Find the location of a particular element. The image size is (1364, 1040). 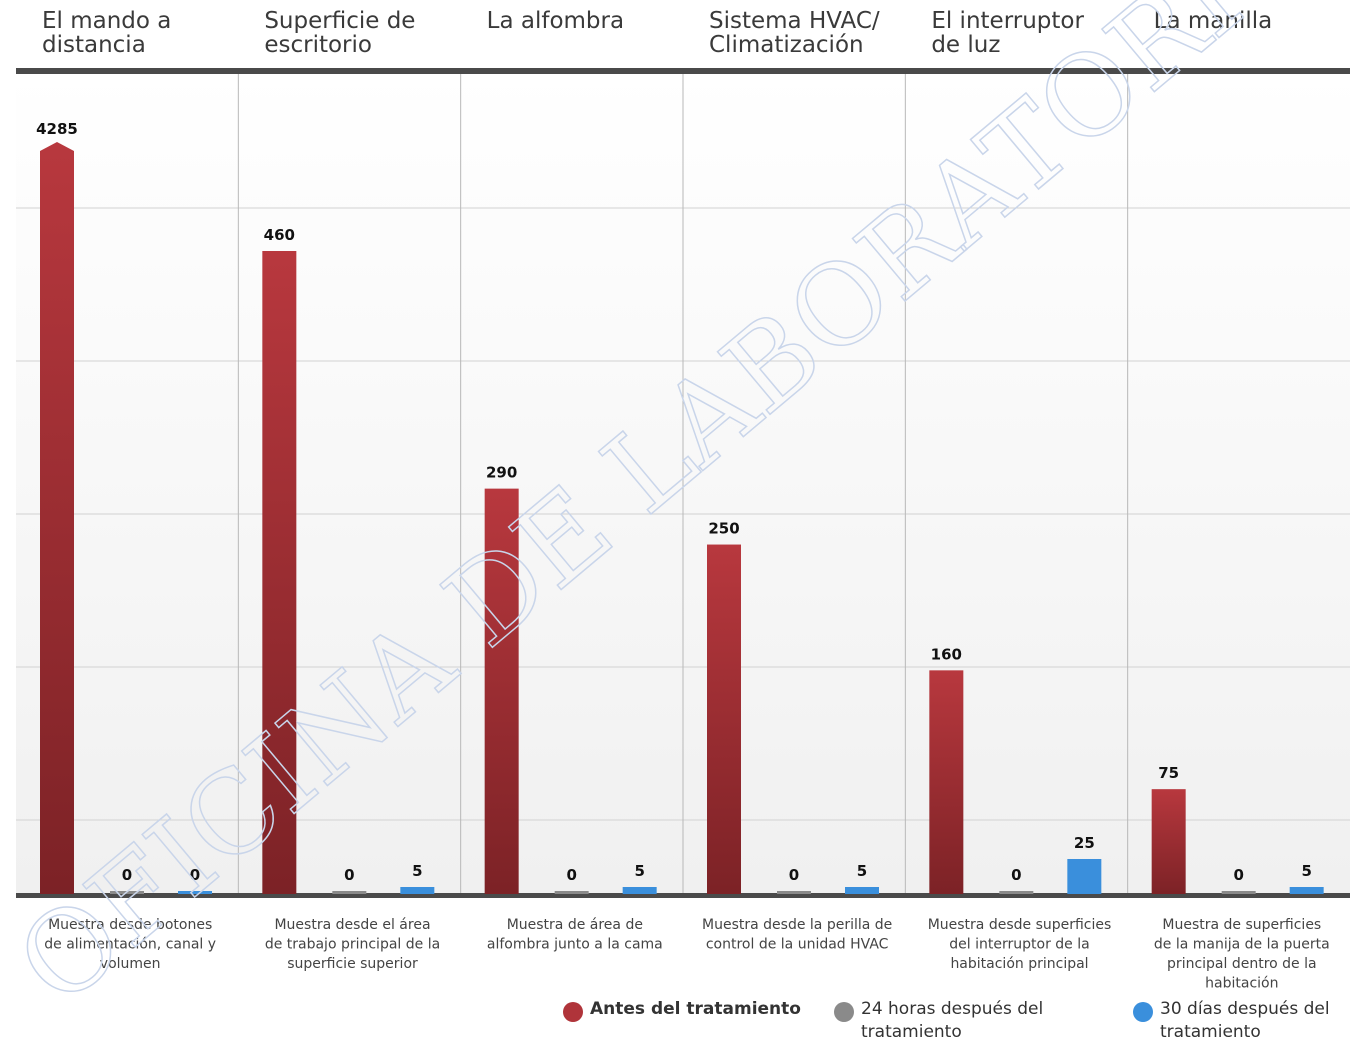

category-title: Superficie de is located at coordinates (339, 21).